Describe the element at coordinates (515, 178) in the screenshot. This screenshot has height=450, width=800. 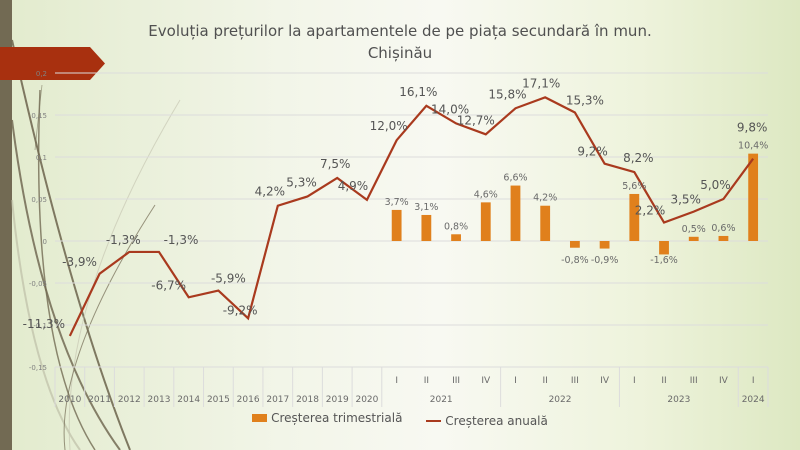
I see `bar-data-label: 6,6%` at that location.